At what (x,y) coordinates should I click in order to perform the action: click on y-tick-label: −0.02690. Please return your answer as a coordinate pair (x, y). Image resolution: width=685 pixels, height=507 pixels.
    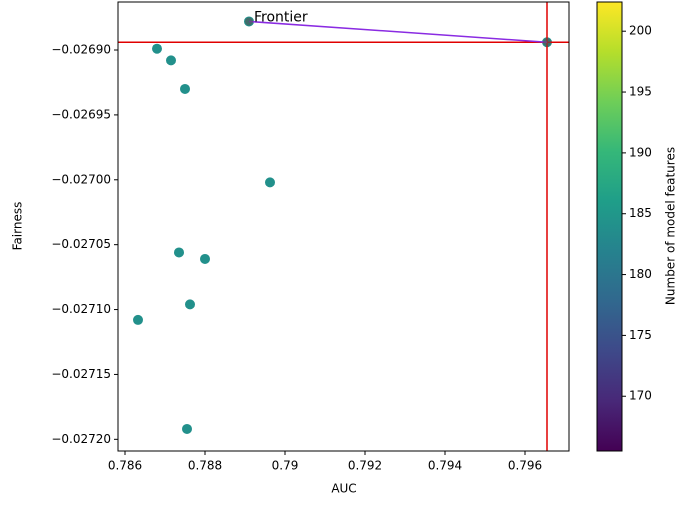
    Looking at the image, I should click on (81, 50).